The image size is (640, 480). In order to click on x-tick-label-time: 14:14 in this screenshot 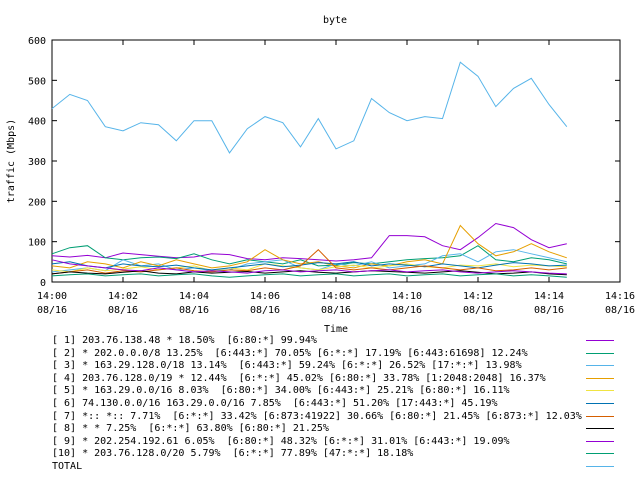, I will do `click(549, 296)`.